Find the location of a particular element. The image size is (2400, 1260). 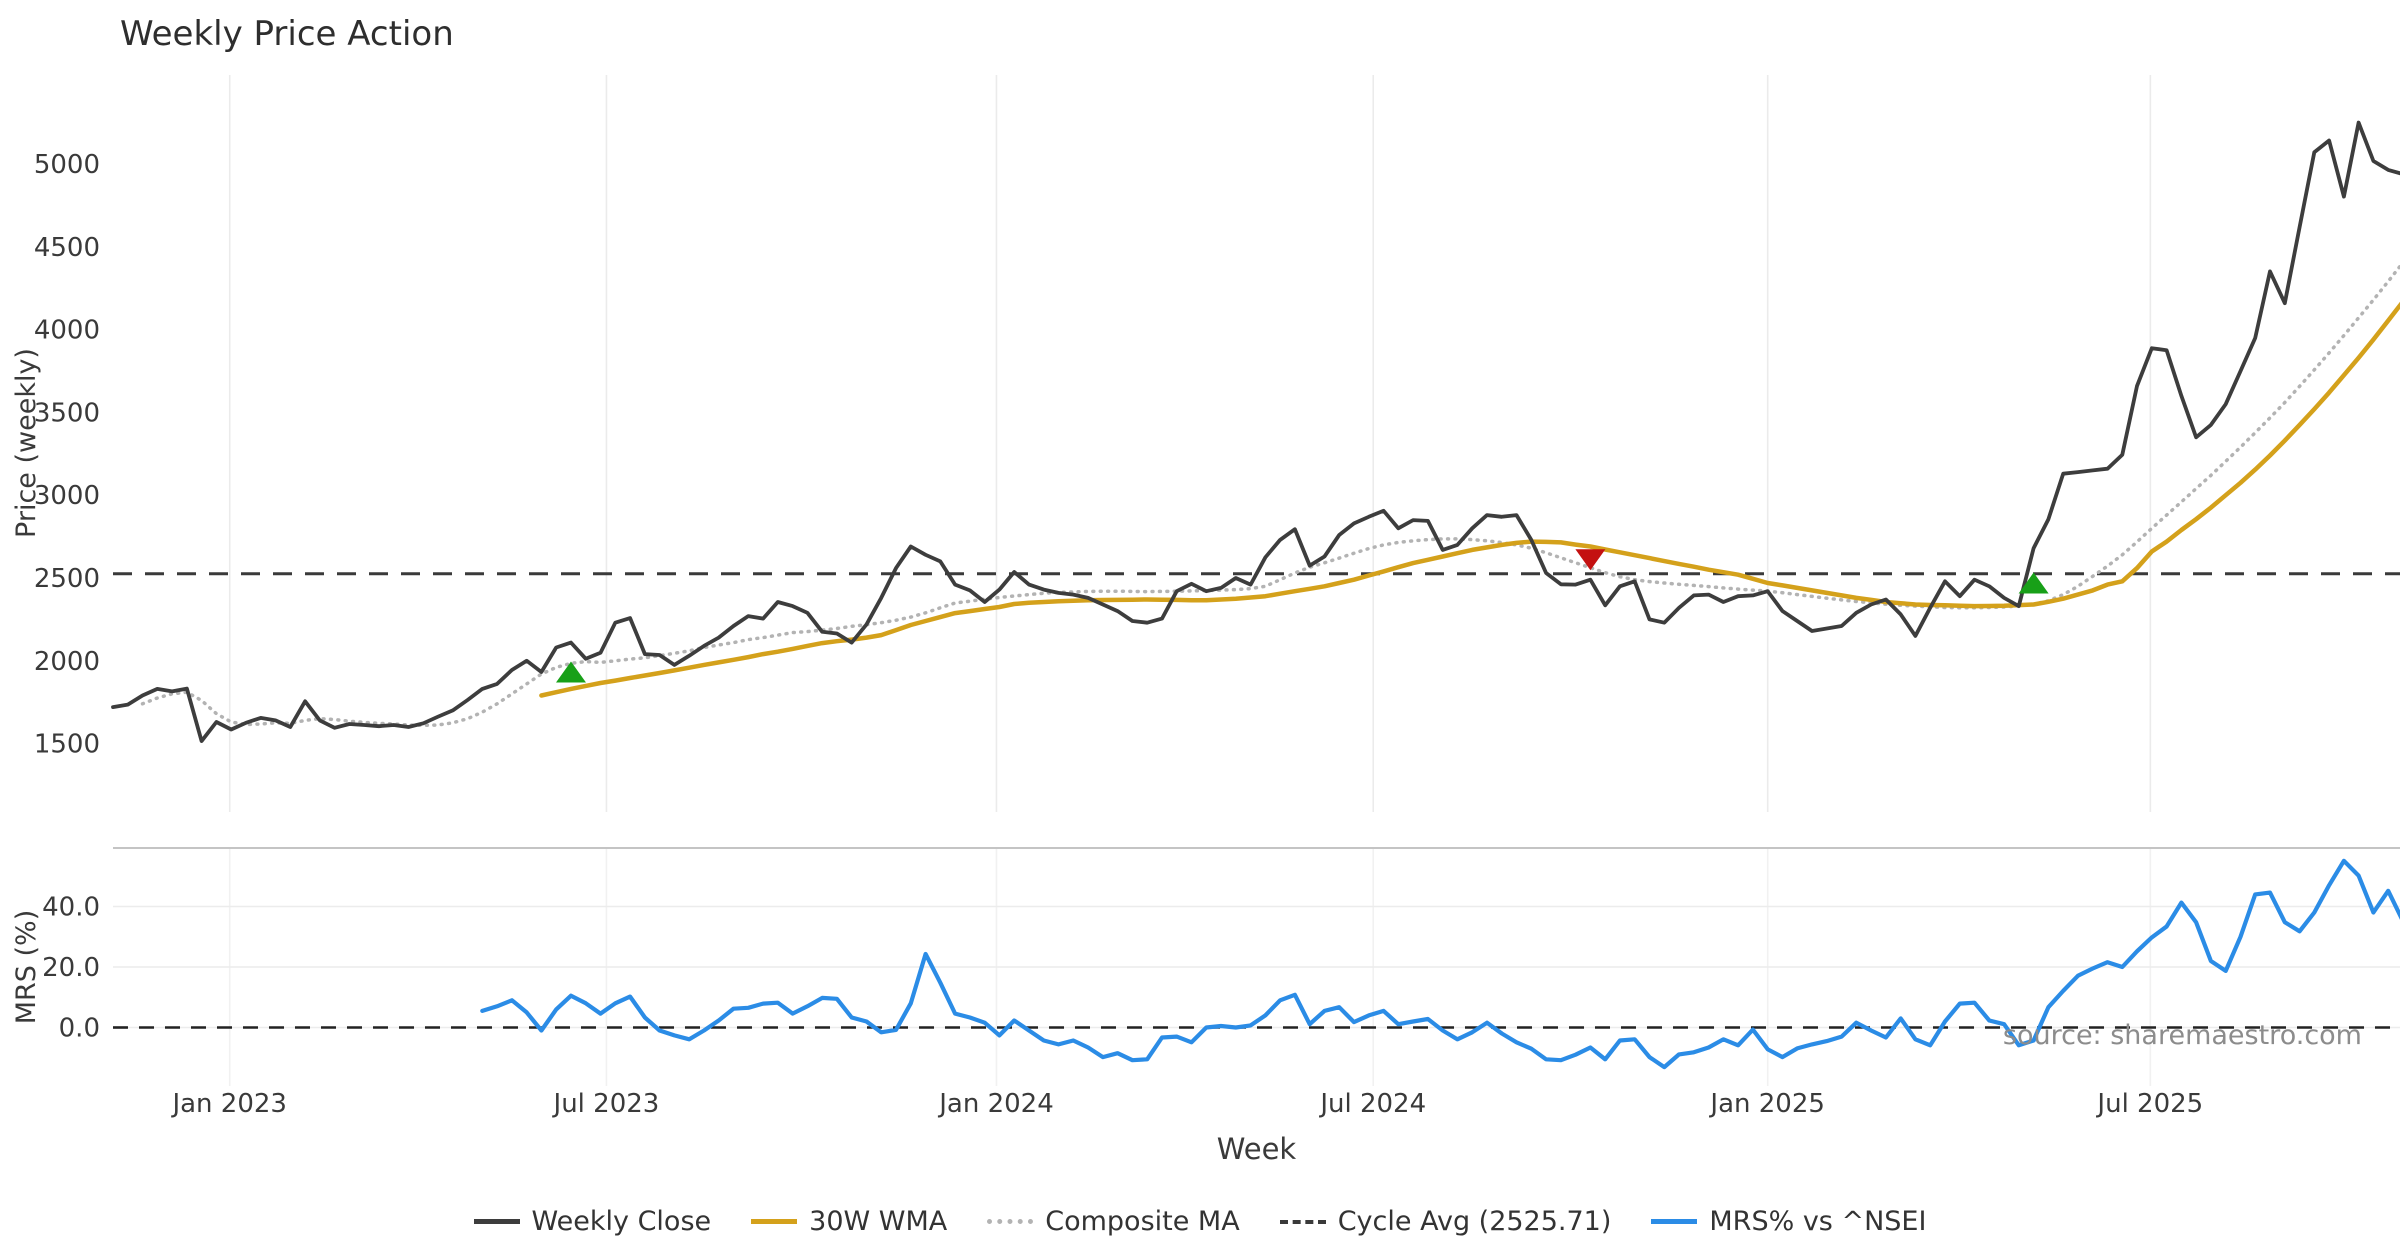

x-tick-label: Jan 2025 is located at coordinates (1766, 1104).